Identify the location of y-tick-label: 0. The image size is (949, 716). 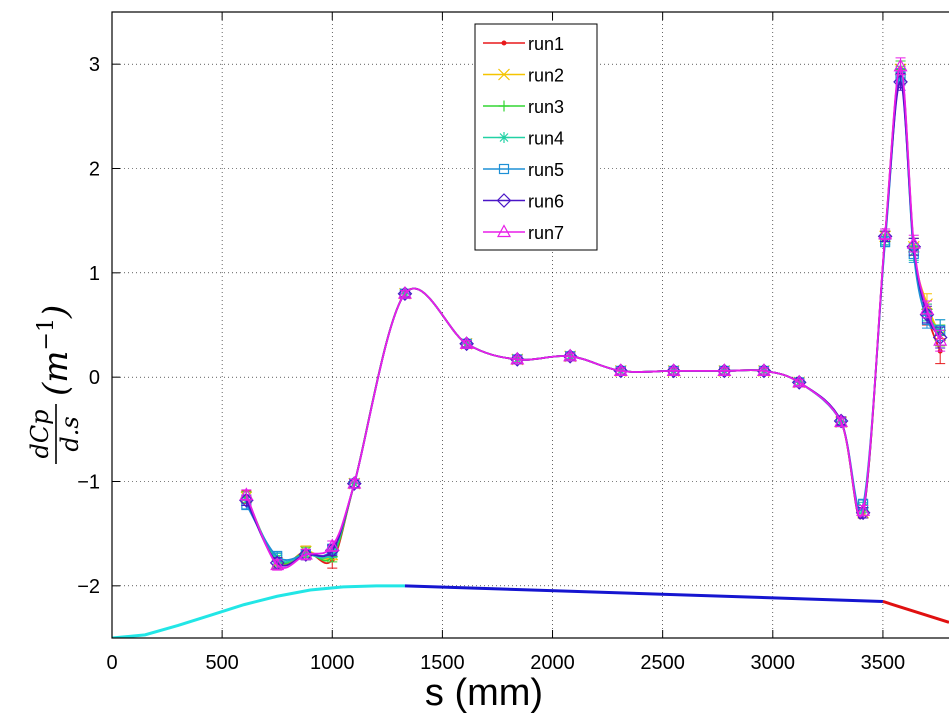
(94, 378).